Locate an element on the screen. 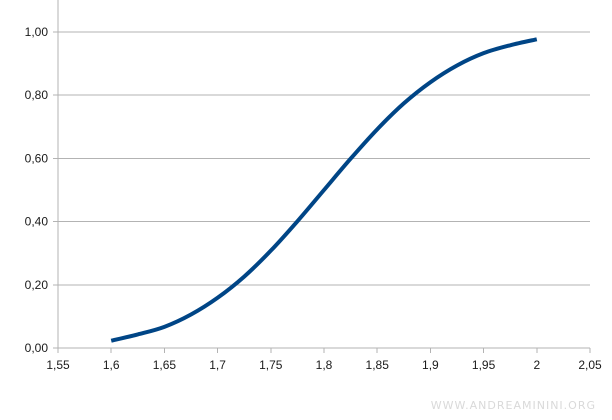 The image size is (612, 420). y-tick-label: 0,20 is located at coordinates (37, 285).